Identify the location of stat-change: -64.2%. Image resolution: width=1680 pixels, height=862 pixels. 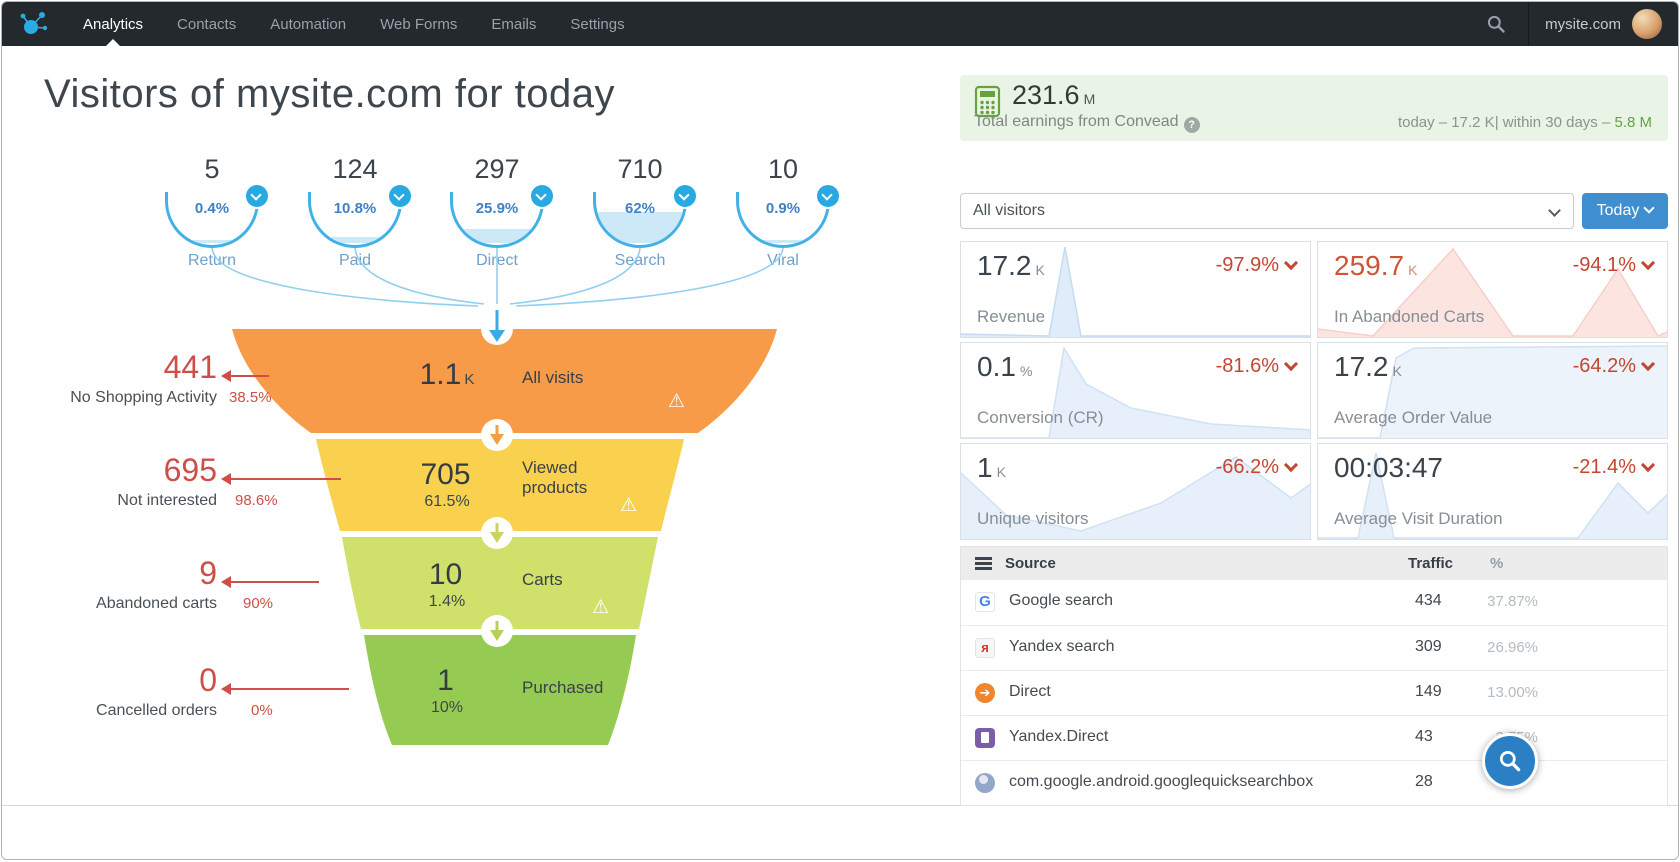
(1614, 366).